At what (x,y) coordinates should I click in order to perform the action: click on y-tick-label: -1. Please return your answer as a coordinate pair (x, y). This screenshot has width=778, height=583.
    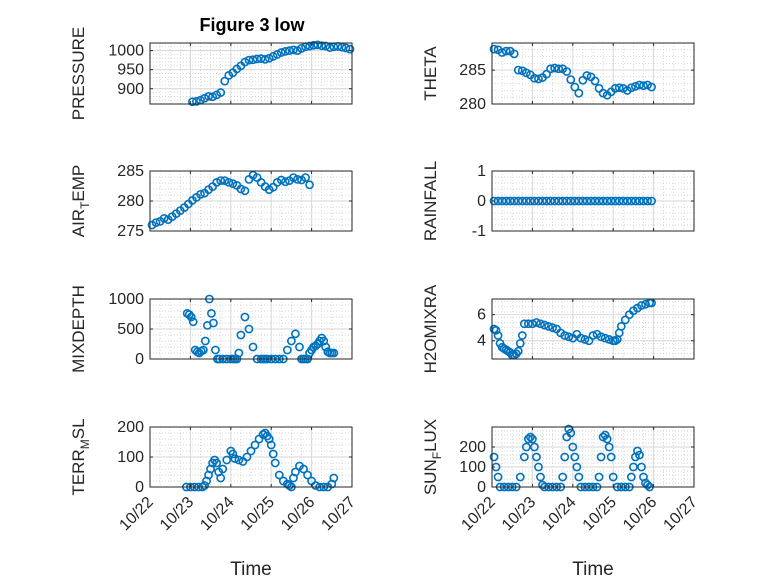
    Looking at the image, I should click on (479, 231).